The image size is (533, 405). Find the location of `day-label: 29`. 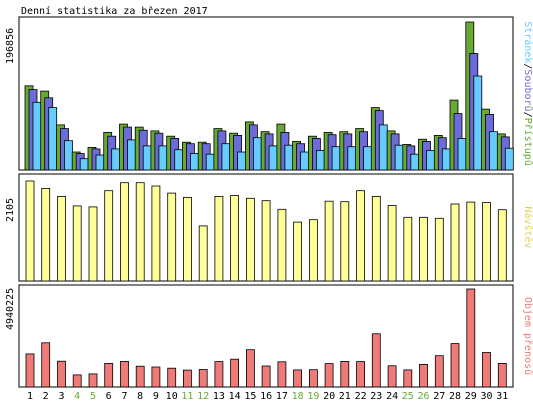

day-label: 29 is located at coordinates (471, 396).